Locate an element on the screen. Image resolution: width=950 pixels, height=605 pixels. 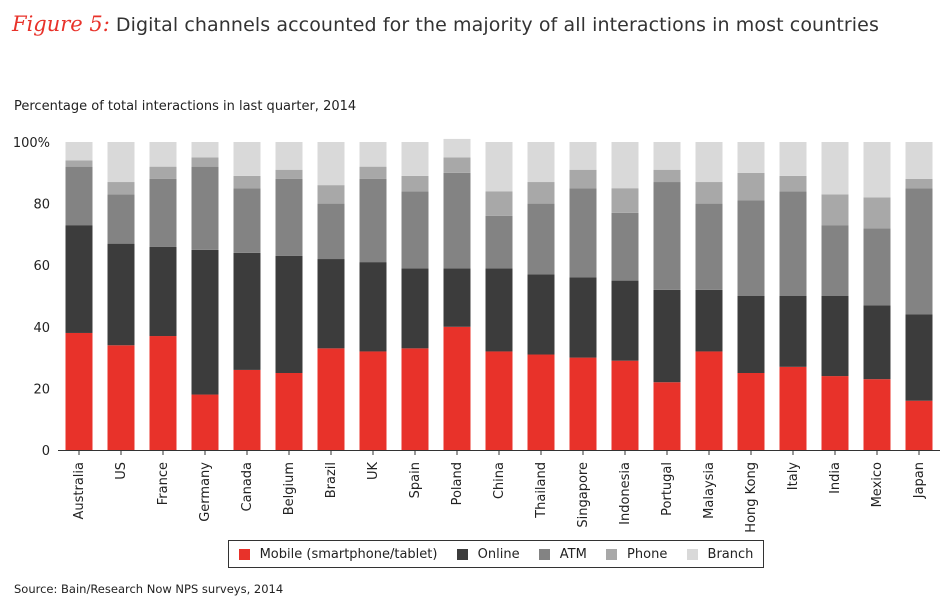
x-category-label: Hong Kong is located at coordinates (751, 497).